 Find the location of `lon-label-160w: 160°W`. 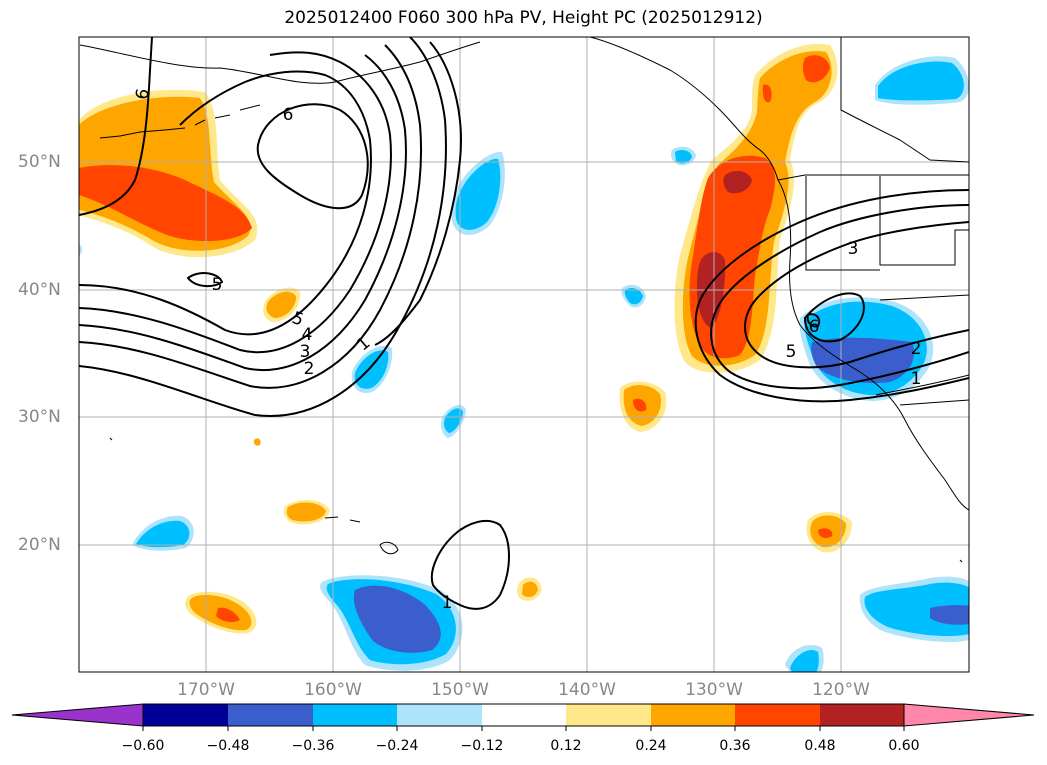

lon-label-160w: 160°W is located at coordinates (333, 690).